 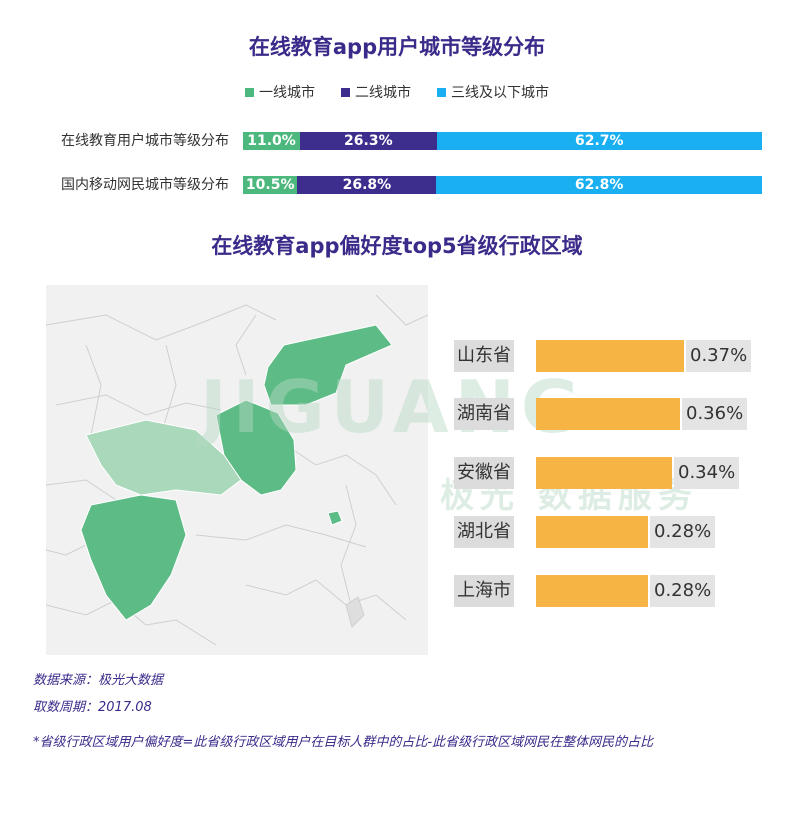 What do you see at coordinates (599, 185) in the screenshot?
I see `bar-segment-mobile-netizens-tier3: 62.8%` at bounding box center [599, 185].